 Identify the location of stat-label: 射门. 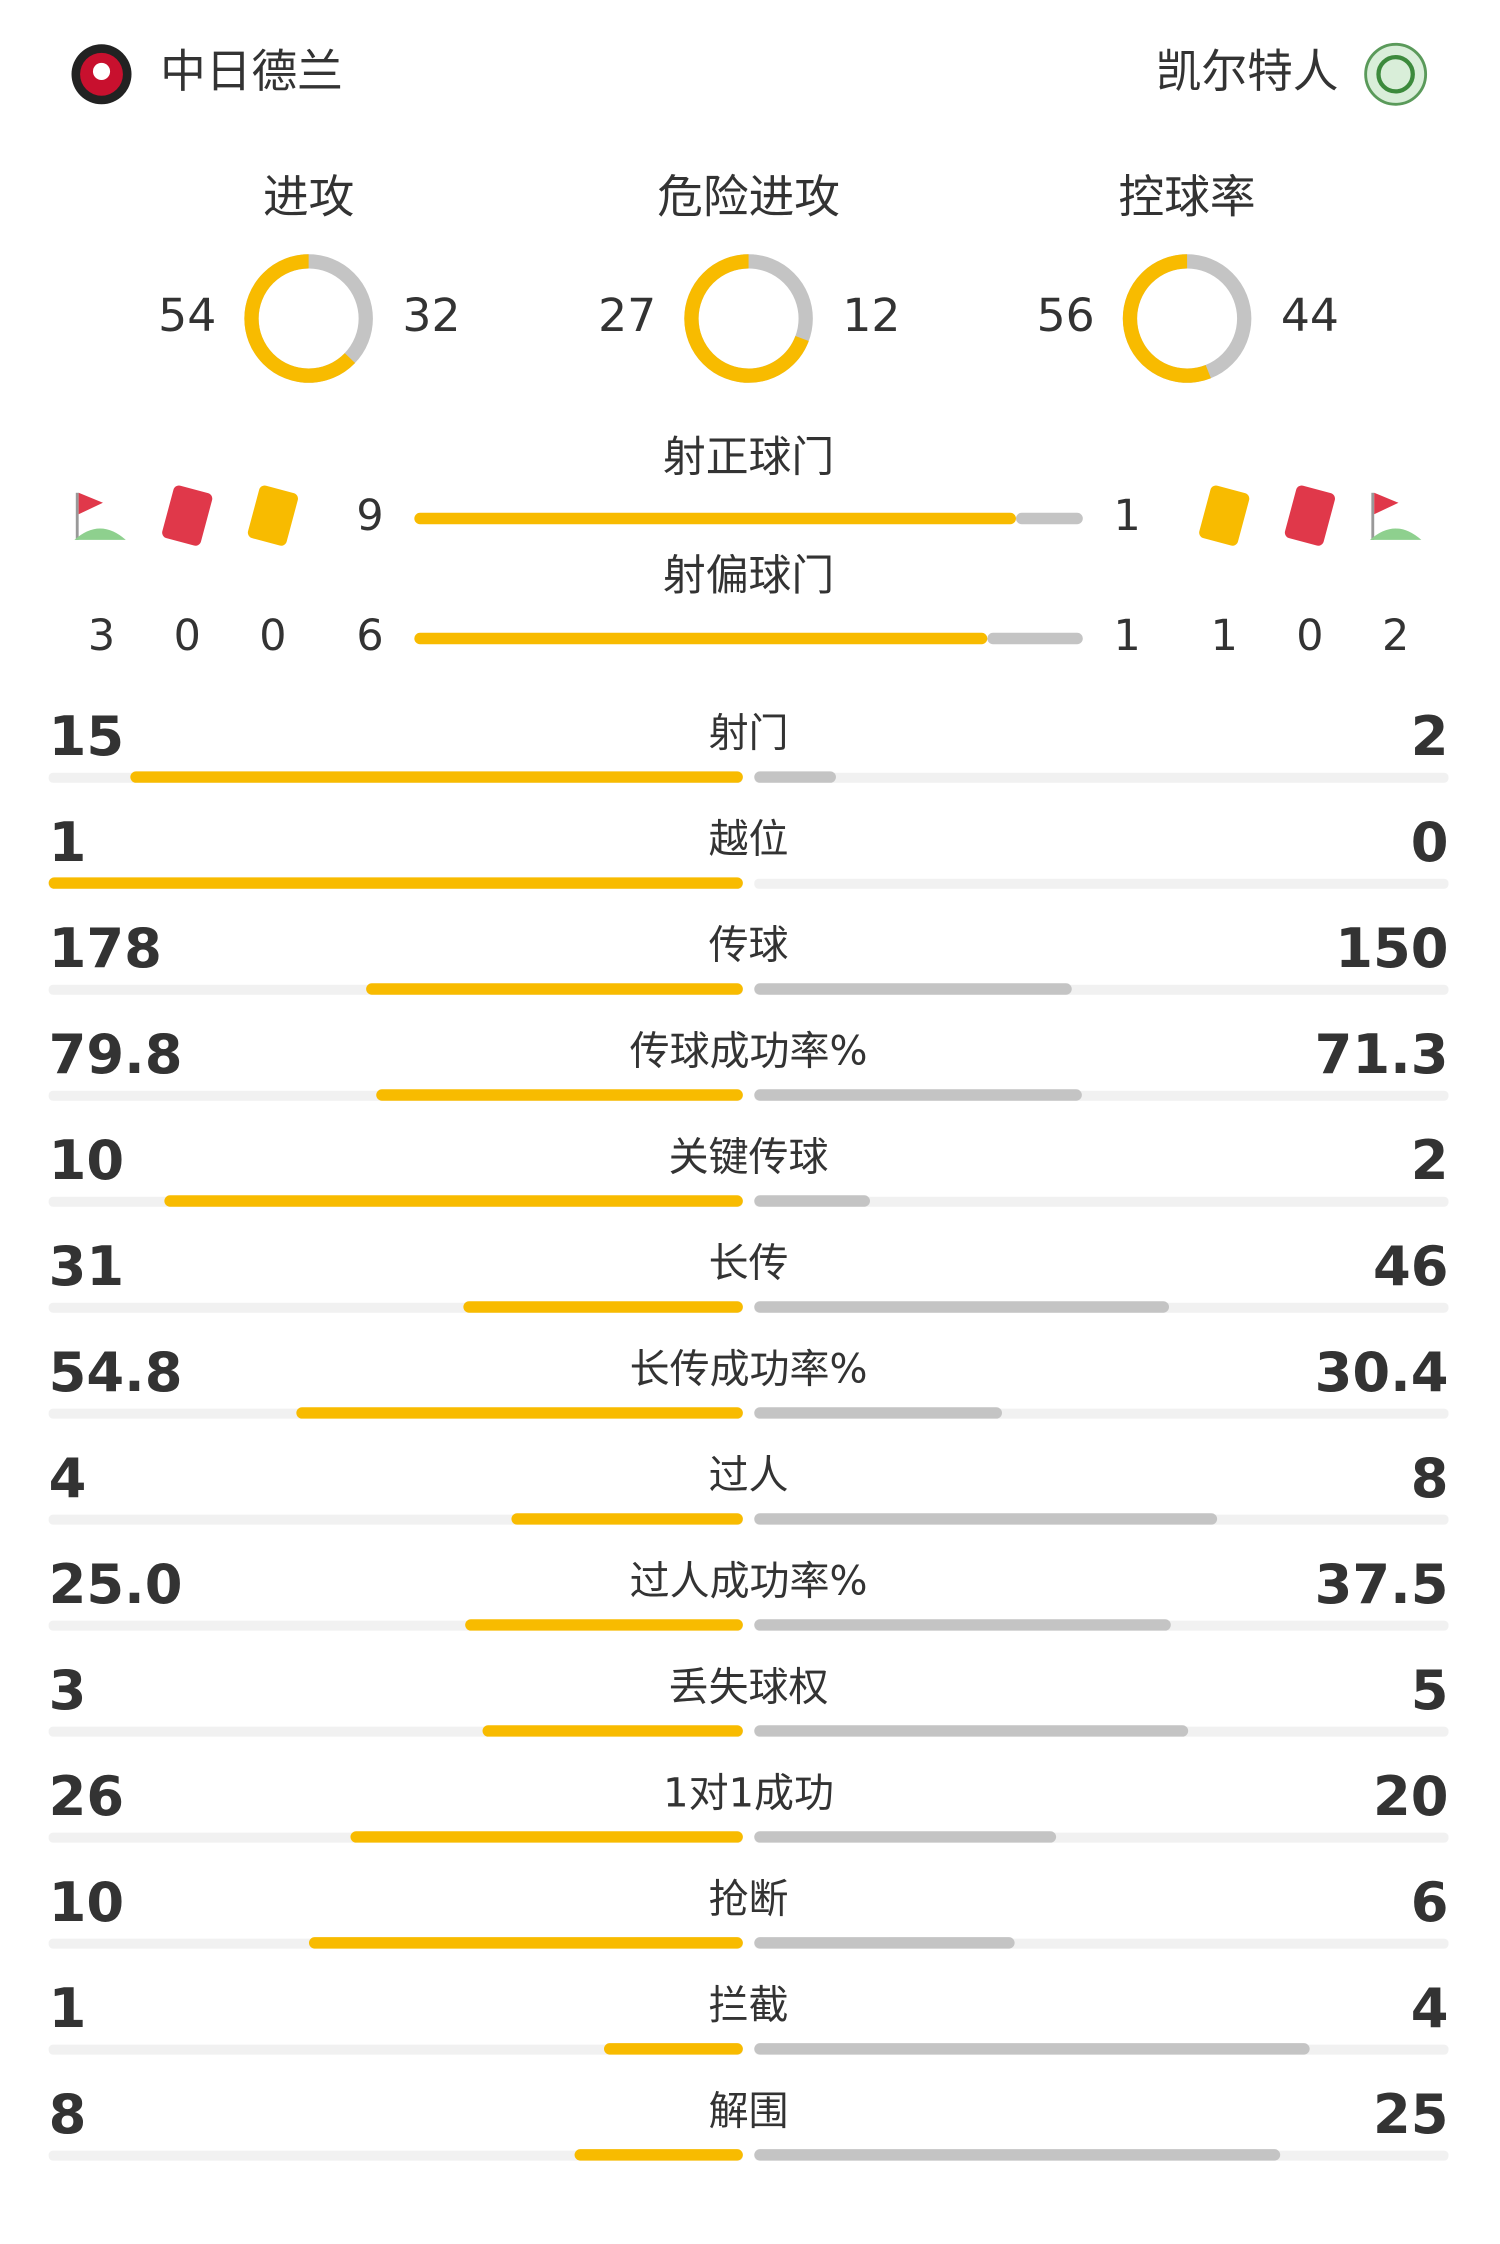
(749, 734).